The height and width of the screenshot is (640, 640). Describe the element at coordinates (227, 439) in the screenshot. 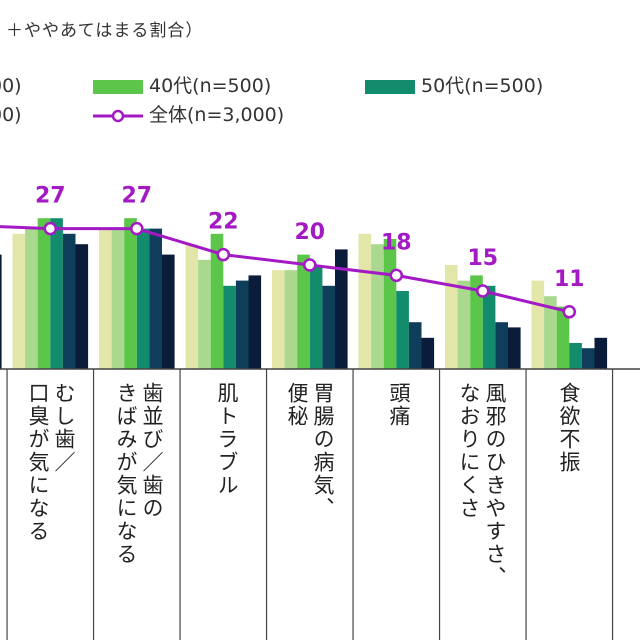

I see `category-label-hada: 肌トラブル` at that location.